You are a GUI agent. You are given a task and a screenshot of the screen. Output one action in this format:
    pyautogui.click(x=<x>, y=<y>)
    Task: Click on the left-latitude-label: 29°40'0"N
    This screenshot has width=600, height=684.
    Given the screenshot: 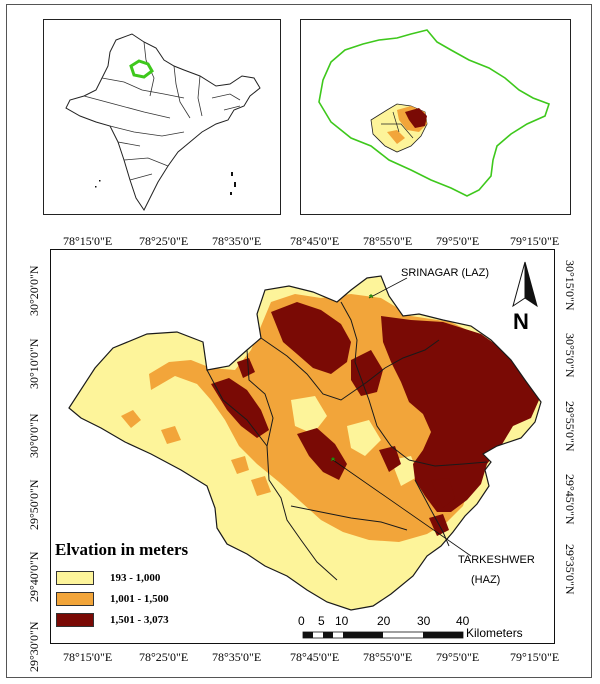 What is the action you would take?
    pyautogui.click(x=34, y=576)
    